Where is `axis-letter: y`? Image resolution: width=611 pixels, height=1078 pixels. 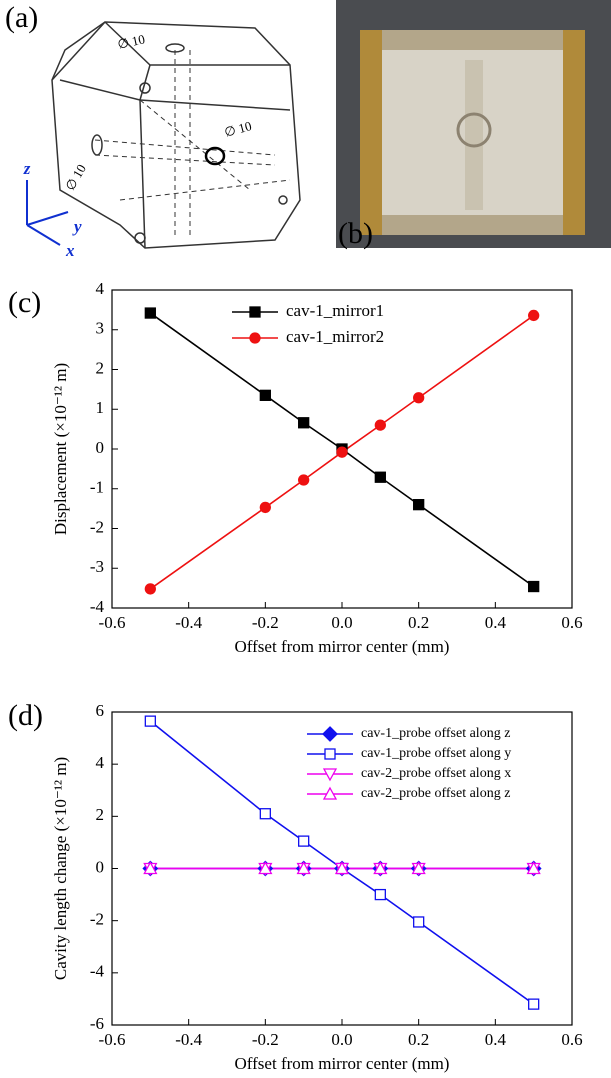 axis-letter: y is located at coordinates (77, 226).